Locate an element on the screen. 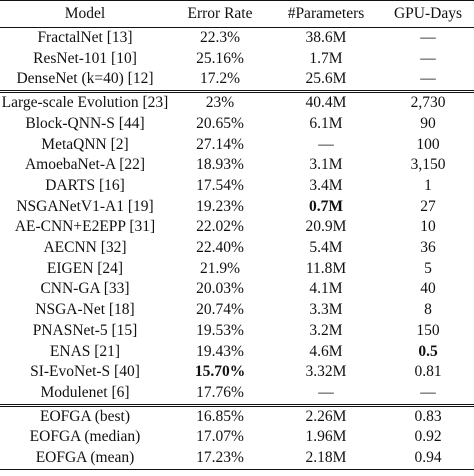 This screenshot has width=474, height=476. cell-model: EOFGA (mean) is located at coordinates (85, 459).